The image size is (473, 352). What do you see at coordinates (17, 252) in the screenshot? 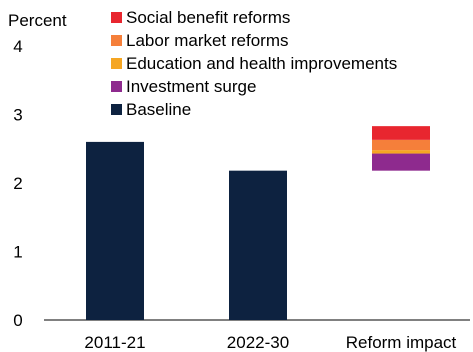
I see `y-tick-label: 1` at bounding box center [17, 252].